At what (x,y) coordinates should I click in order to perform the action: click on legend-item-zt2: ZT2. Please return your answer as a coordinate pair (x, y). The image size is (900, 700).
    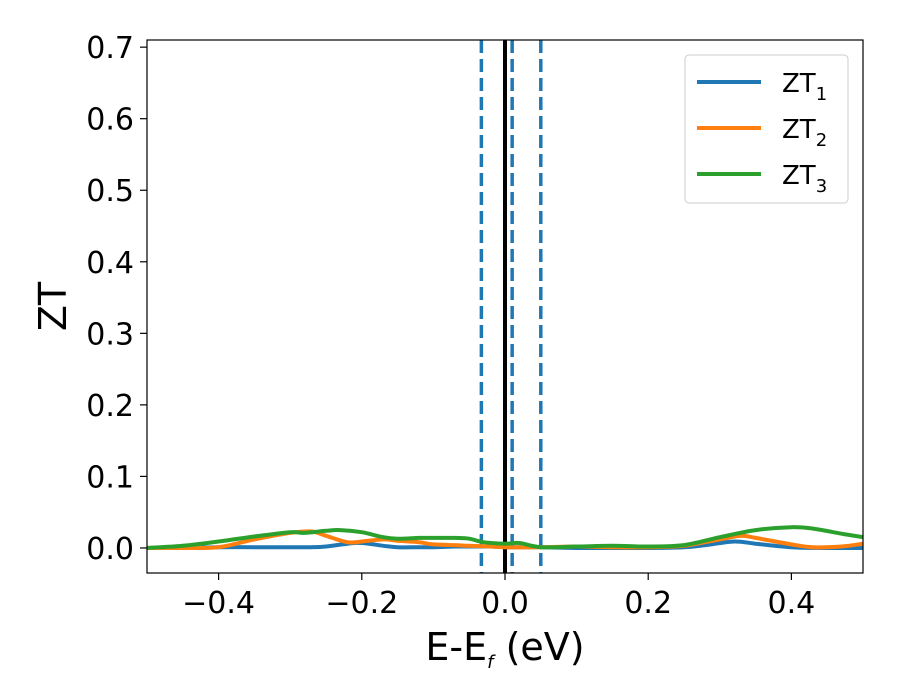
    Looking at the image, I should click on (762, 133).